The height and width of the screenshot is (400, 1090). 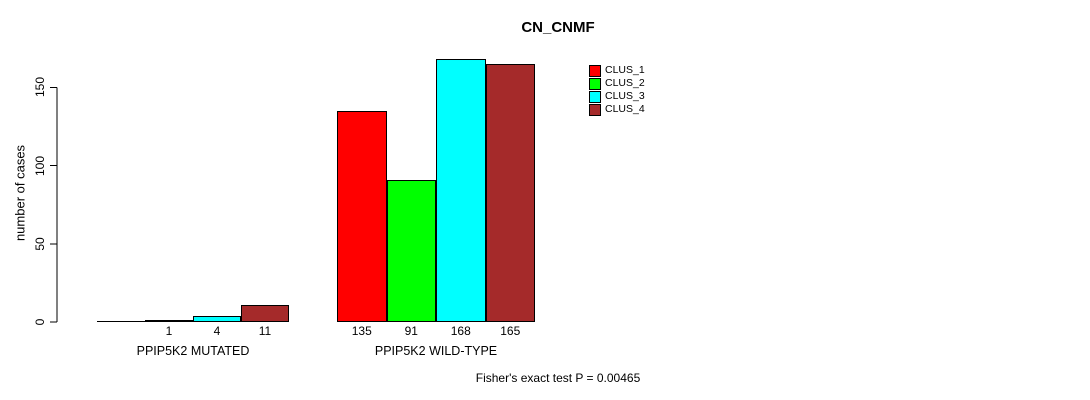 What do you see at coordinates (558, 378) in the screenshot?
I see `fisher-test-annotation: Fisher's exact test P = 0.00465` at bounding box center [558, 378].